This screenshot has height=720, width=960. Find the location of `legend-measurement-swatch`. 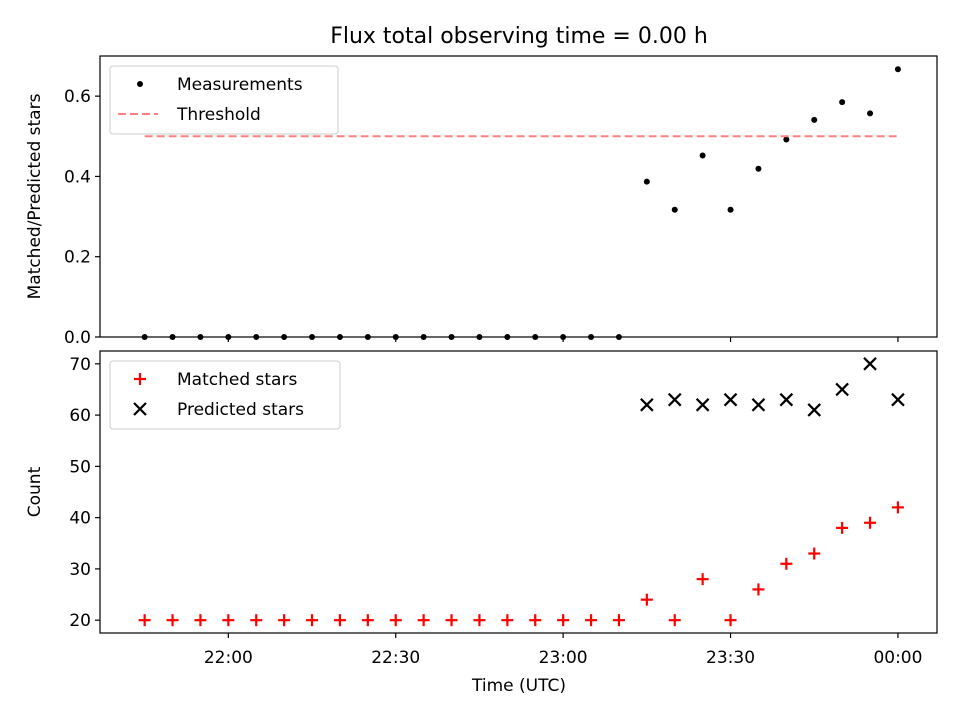

legend-measurement-swatch is located at coordinates (140, 84).